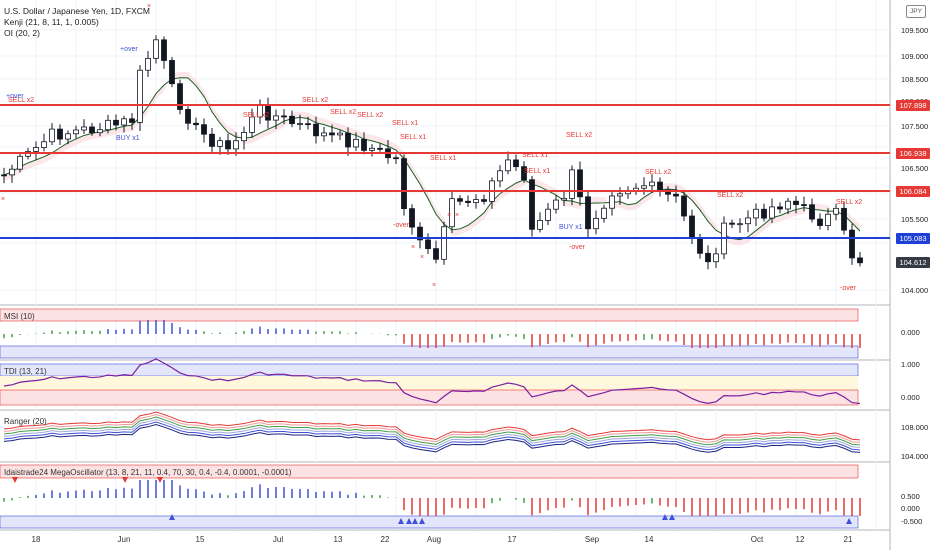 The image size is (932, 550). Describe the element at coordinates (915, 30) in the screenshot. I see `price-tick: 109.500` at that location.